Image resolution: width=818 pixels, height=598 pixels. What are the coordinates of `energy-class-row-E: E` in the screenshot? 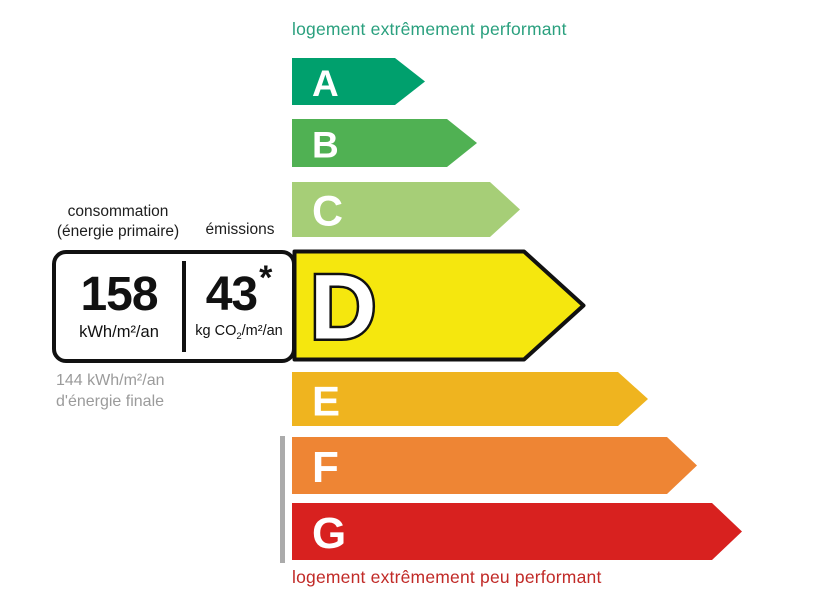 It's located at (470, 399).